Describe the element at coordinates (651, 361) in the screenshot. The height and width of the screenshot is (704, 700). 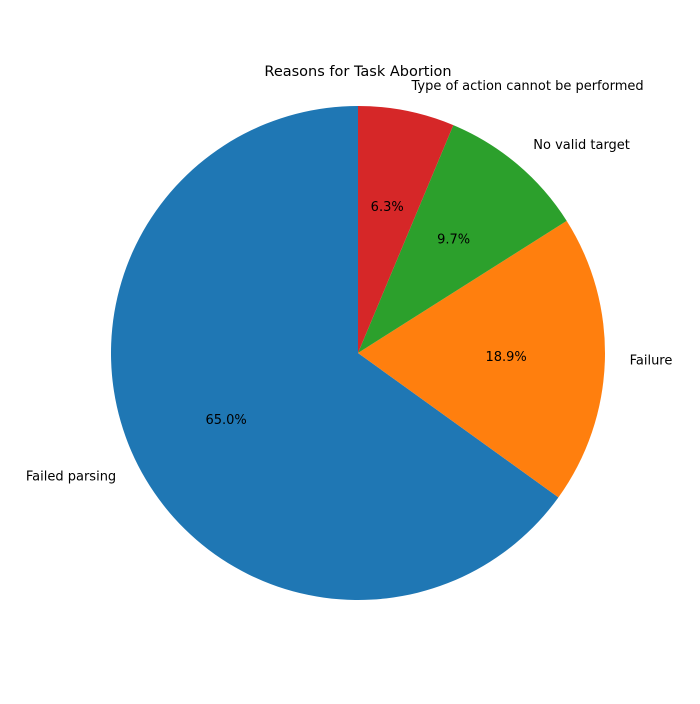
I see `slice-label: Failure` at that location.